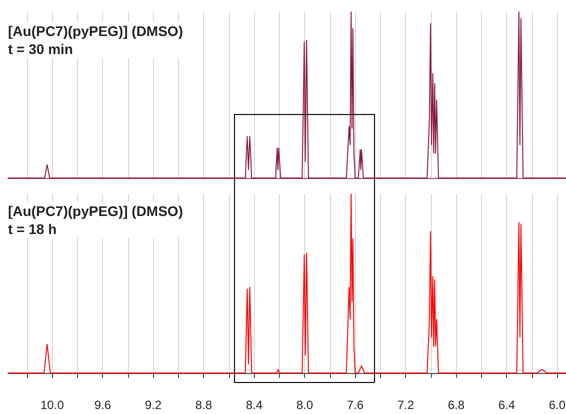  Describe the element at coordinates (254, 405) in the screenshot. I see `x-tick-label: 8.4` at that location.